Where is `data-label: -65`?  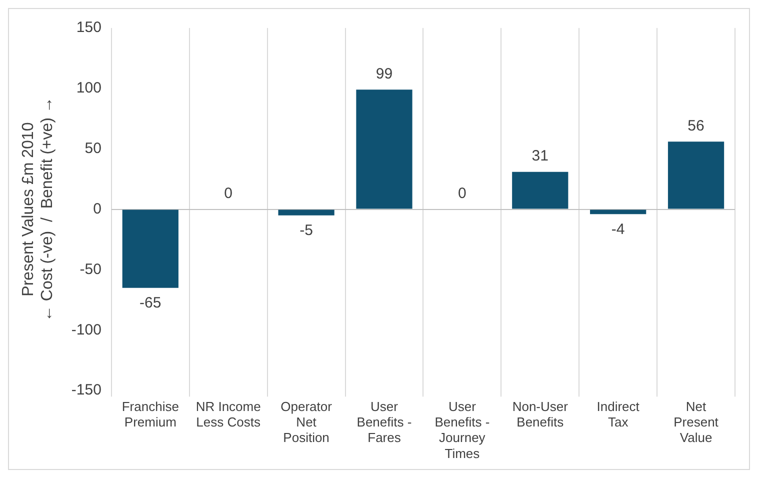
data-label: -65 is located at coordinates (151, 303).